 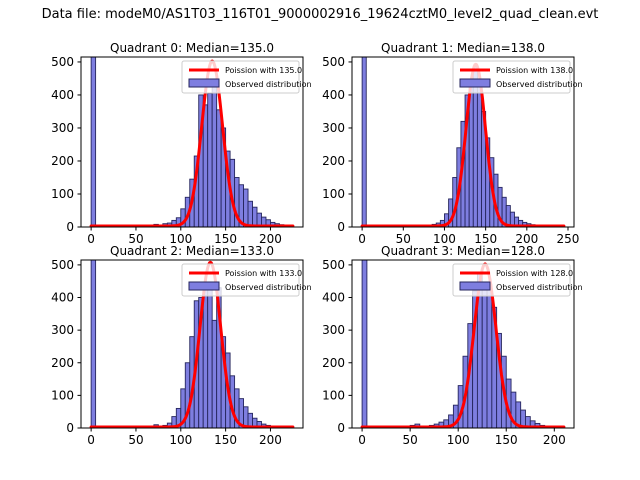 What do you see at coordinates (534, 273) in the screenshot?
I see `legend-label: Poission with 128.0` at bounding box center [534, 273].